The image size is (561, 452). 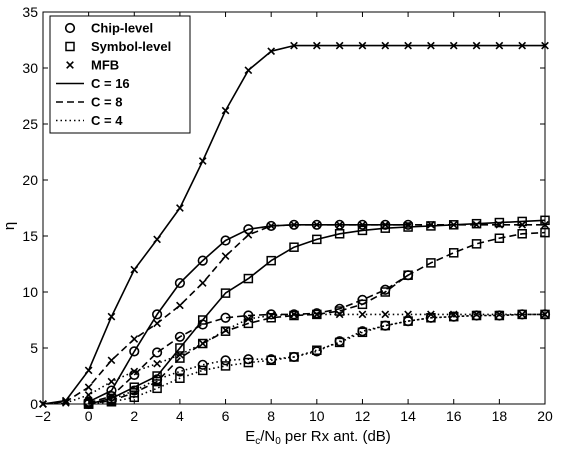 I want to click on x-tick-label: 16, so click(x=454, y=416).